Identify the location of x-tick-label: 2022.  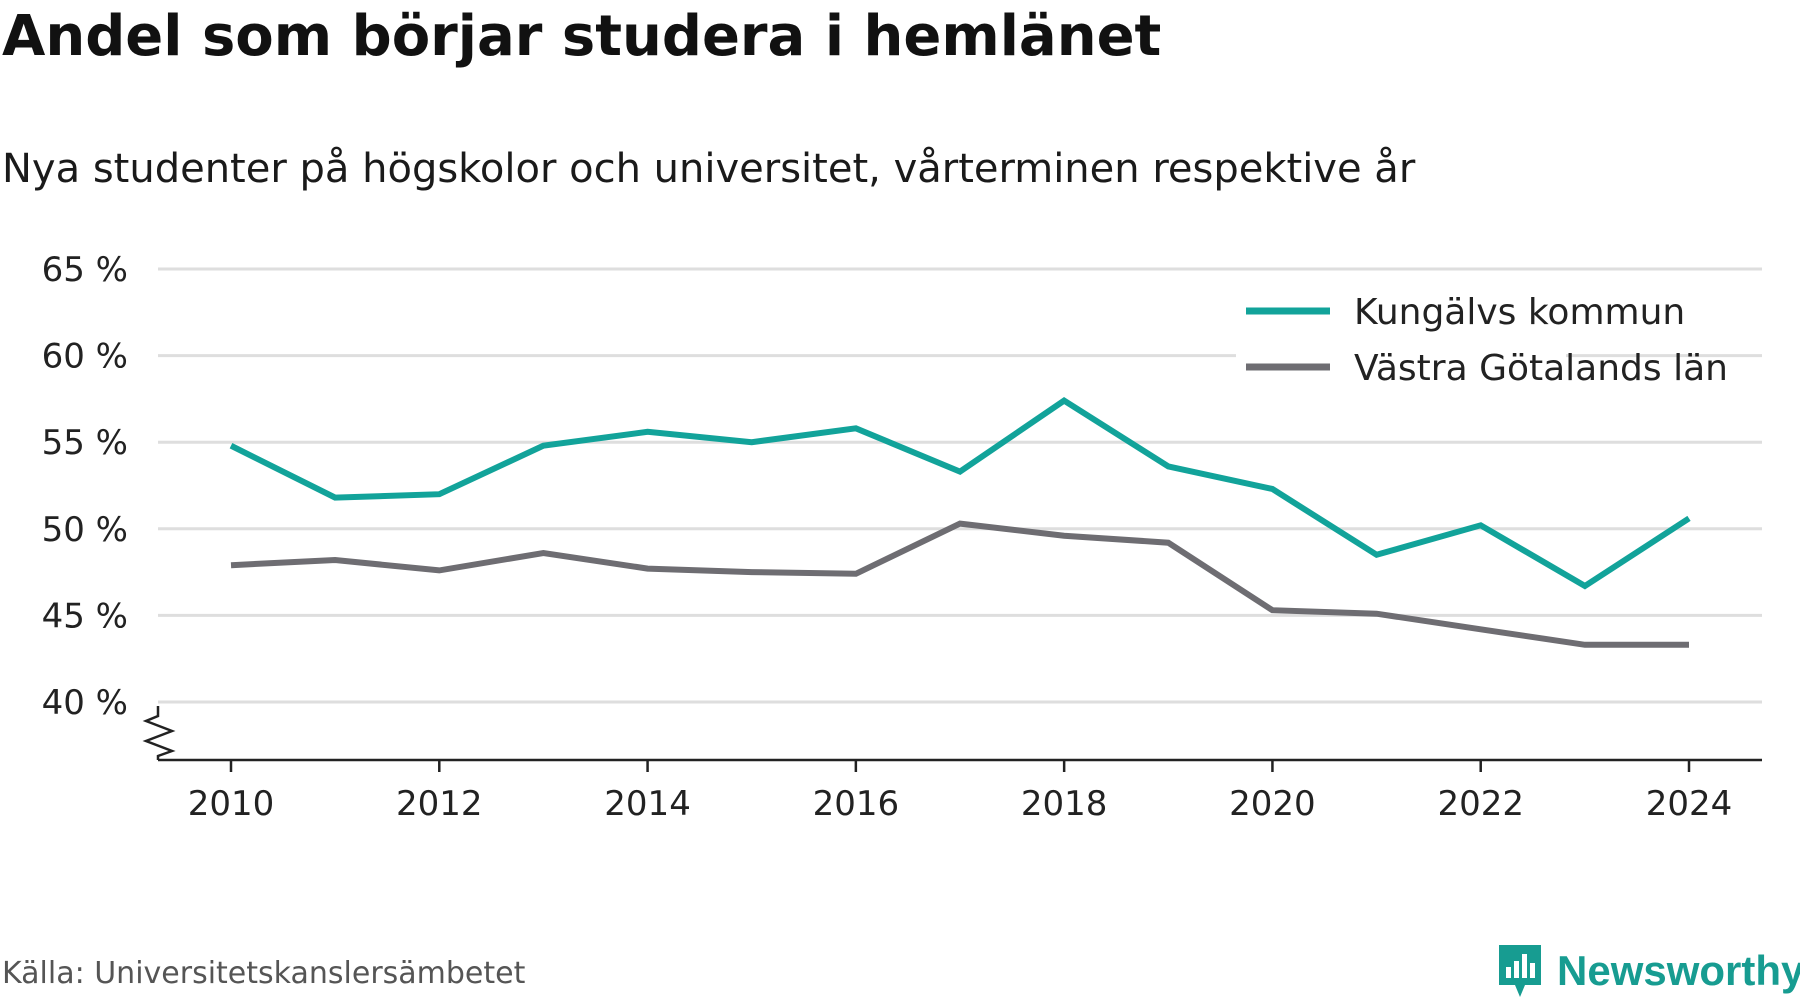
(1480, 804).